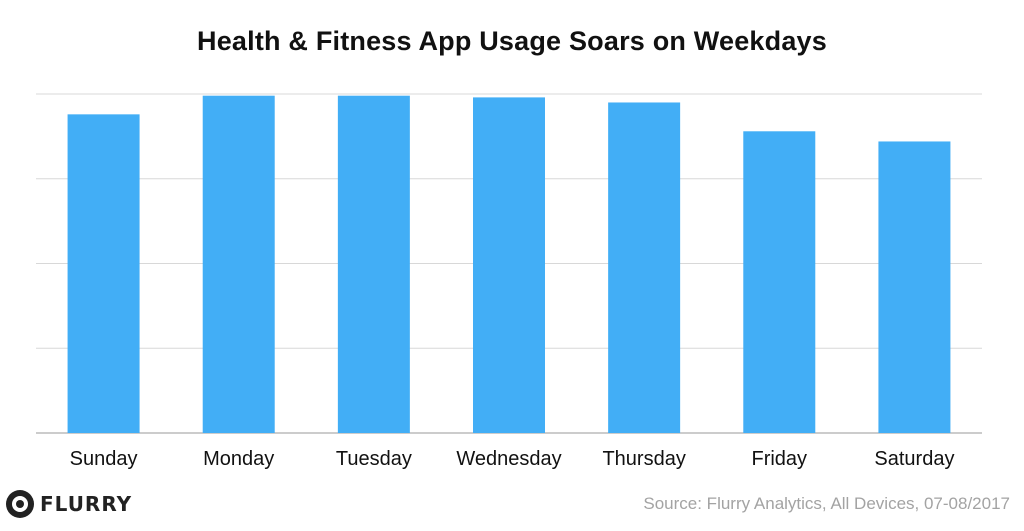 Image resolution: width=1024 pixels, height=531 pixels. What do you see at coordinates (914, 287) in the screenshot?
I see `bar-saturday` at bounding box center [914, 287].